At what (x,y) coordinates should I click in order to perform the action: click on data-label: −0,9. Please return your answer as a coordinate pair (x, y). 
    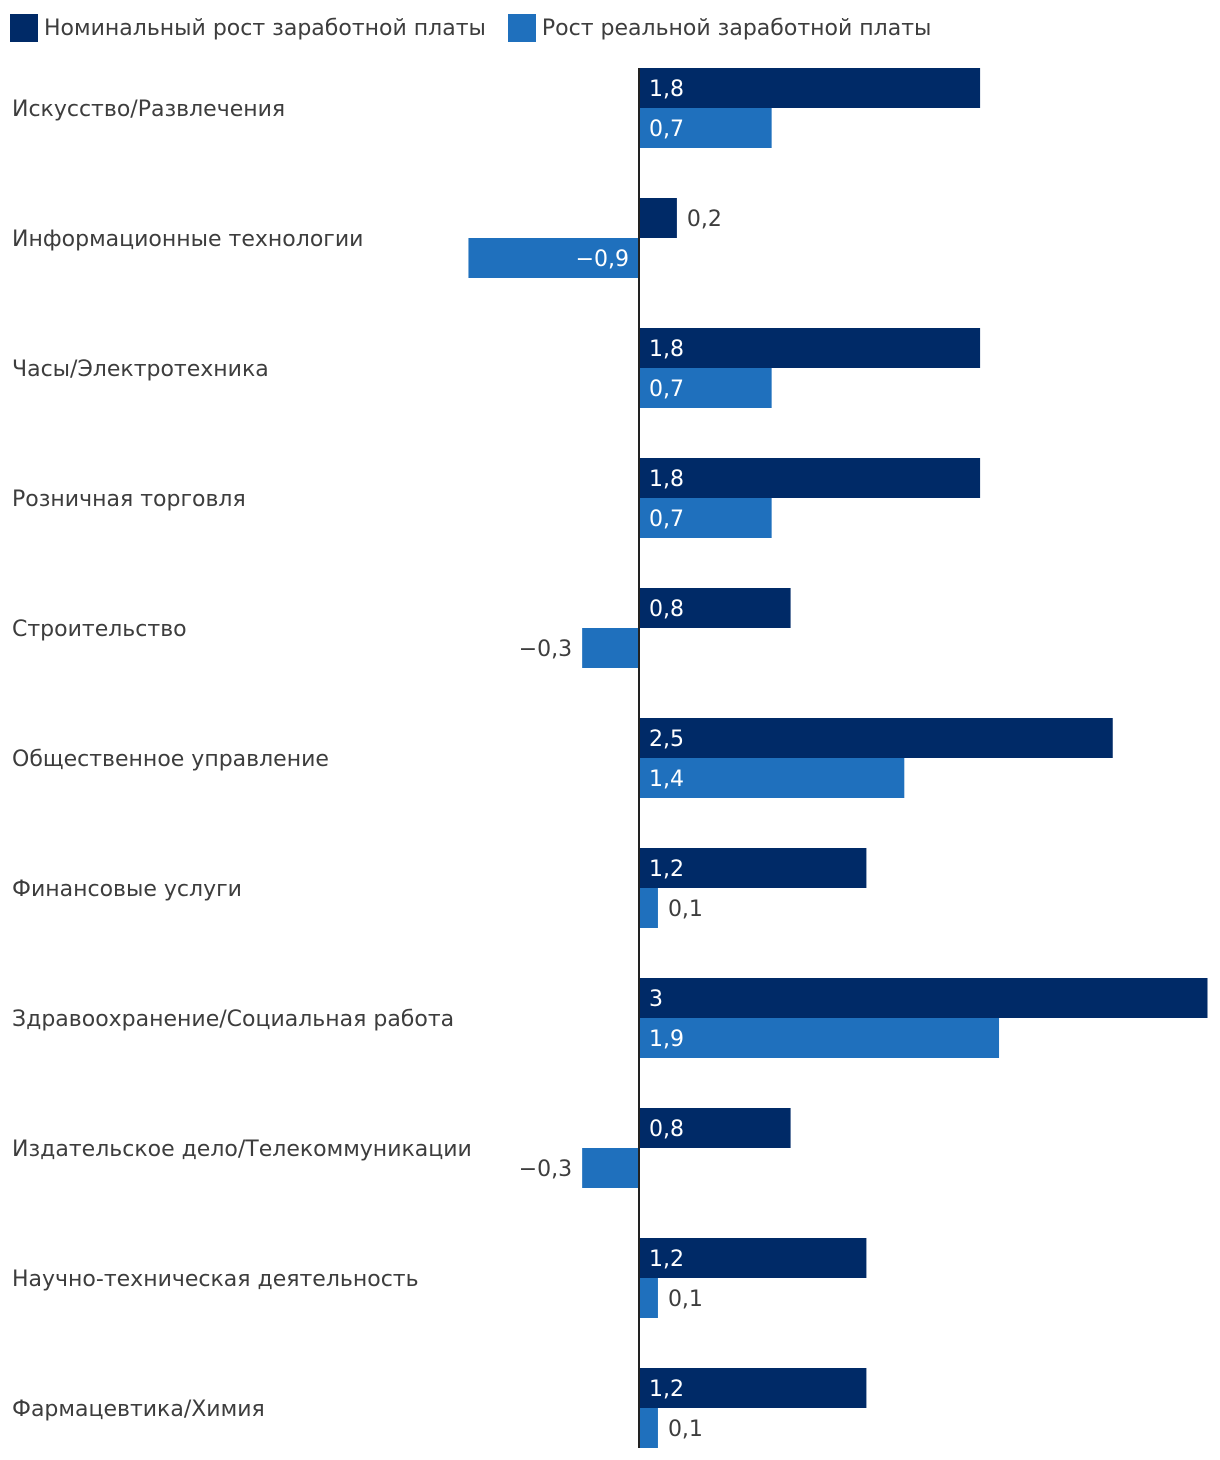
    Looking at the image, I should click on (602, 259).